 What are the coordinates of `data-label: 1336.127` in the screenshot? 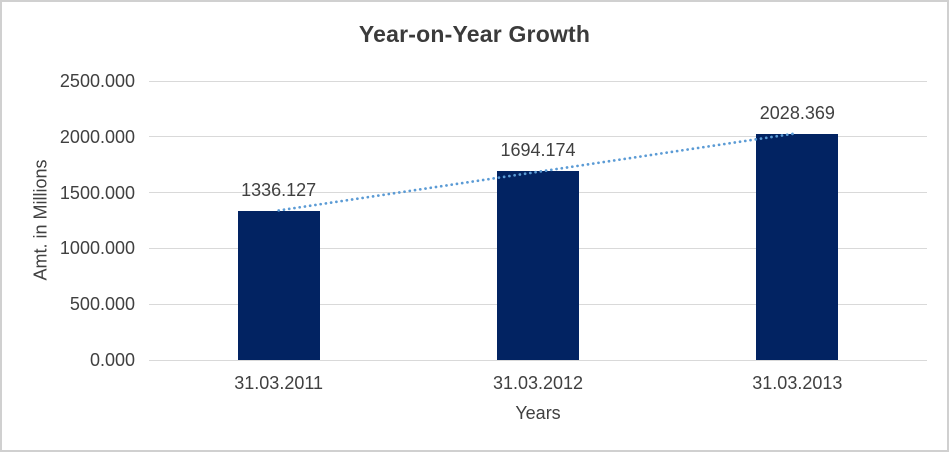 It's located at (279, 189).